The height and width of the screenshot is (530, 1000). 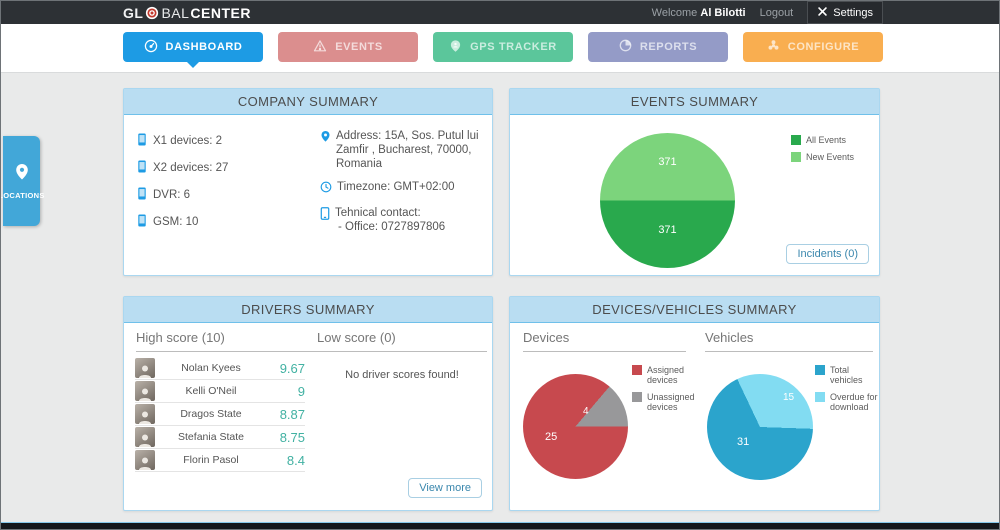 I want to click on tab-reports-label: REPORTS, so click(x=668, y=47).